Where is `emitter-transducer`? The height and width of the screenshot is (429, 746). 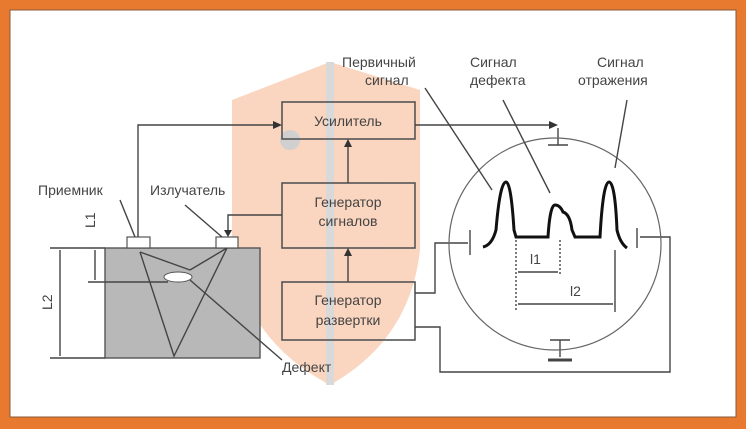
emitter-transducer is located at coordinates (227, 242).